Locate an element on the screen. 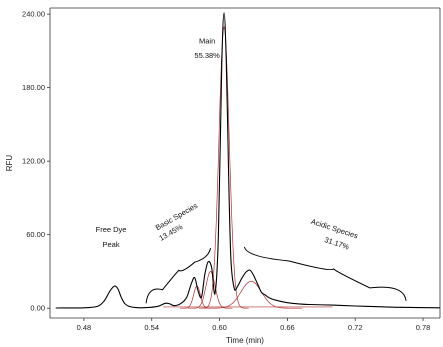 This screenshot has width=443, height=347. x-tick-label: 0.66 is located at coordinates (287, 327).